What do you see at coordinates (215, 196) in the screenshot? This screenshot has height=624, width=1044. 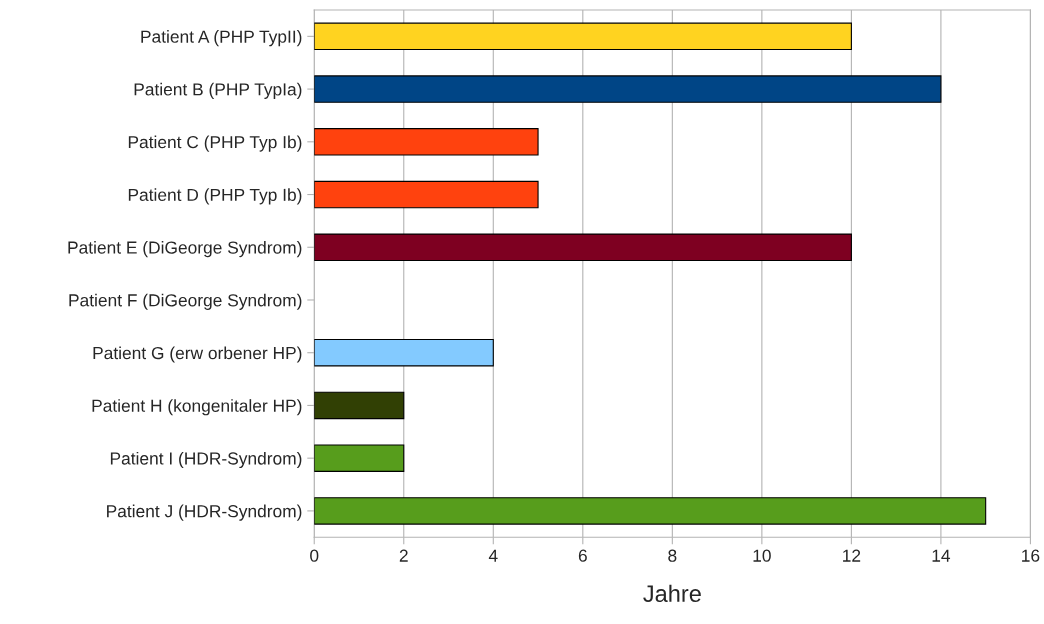 I see `y-tick-label: Patient D (PHP Typ Ib)` at bounding box center [215, 196].